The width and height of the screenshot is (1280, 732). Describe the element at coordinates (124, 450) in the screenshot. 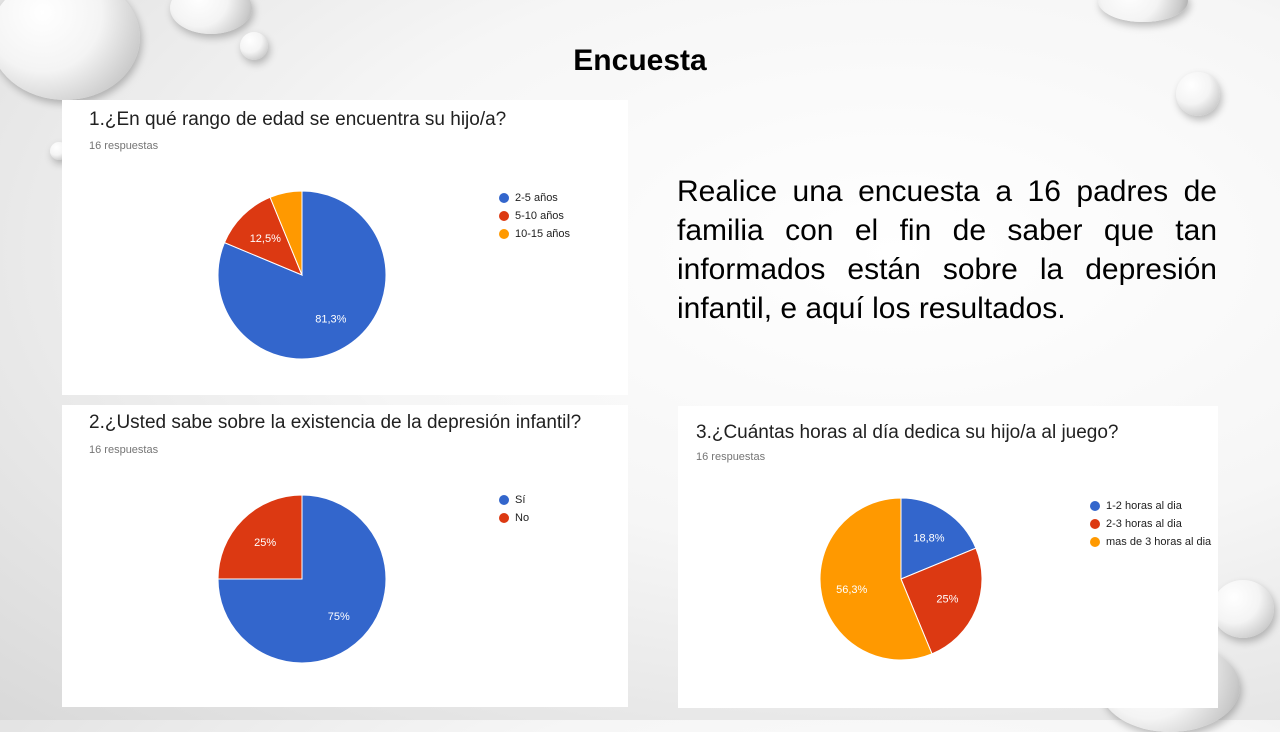

I see `question-2-responses: 16 respuestas` at that location.